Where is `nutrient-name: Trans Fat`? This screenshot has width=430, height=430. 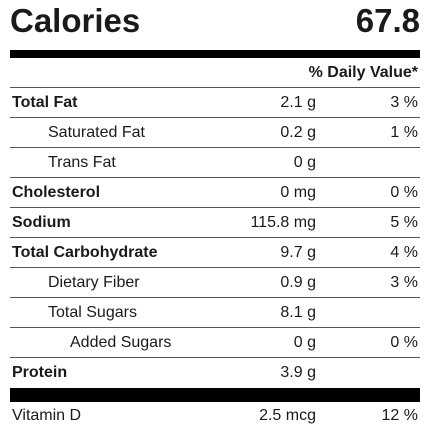 nutrient-name: Trans Fat is located at coordinates (82, 162).